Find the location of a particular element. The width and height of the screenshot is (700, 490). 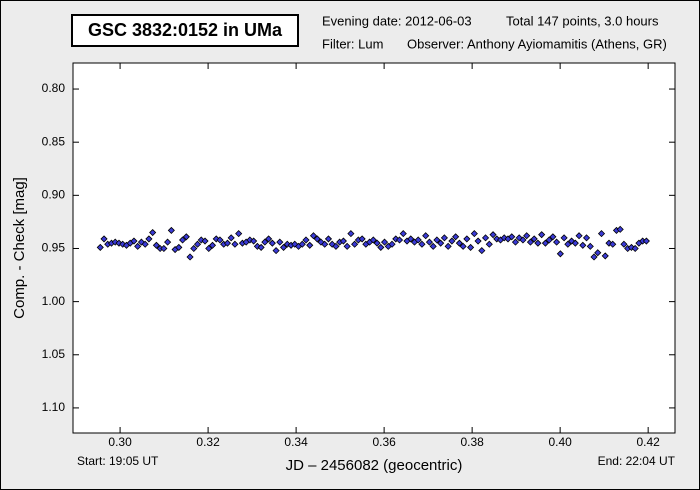

info-text: Evening date: 2012-06-03 is located at coordinates (397, 20).